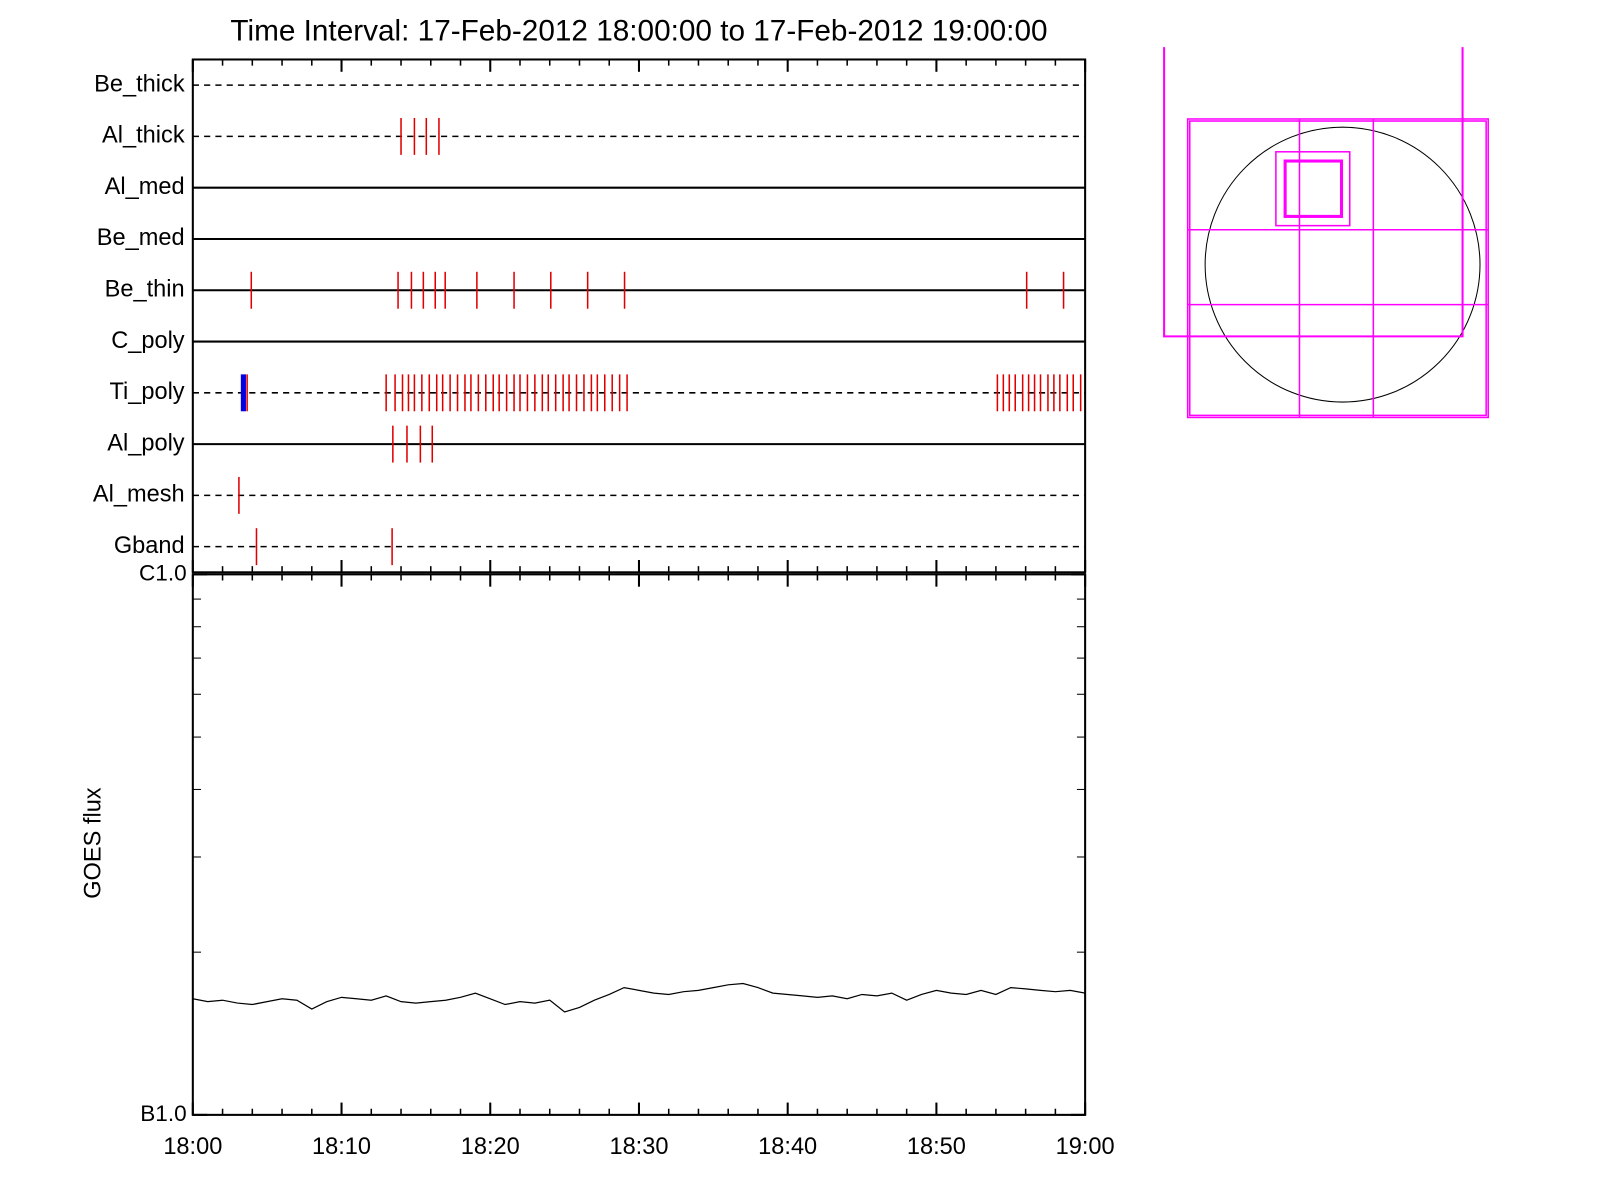  I want to click on row-label: Be_med, so click(141, 237).